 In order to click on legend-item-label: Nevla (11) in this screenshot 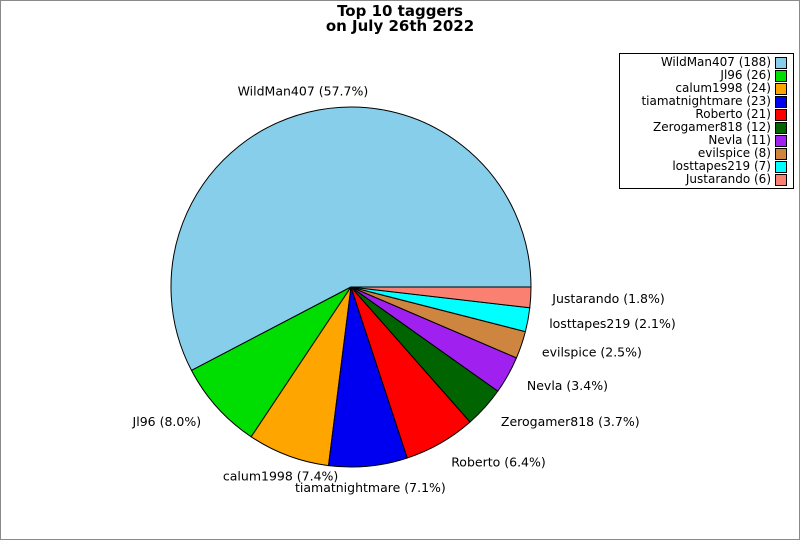, I will do `click(739, 140)`.